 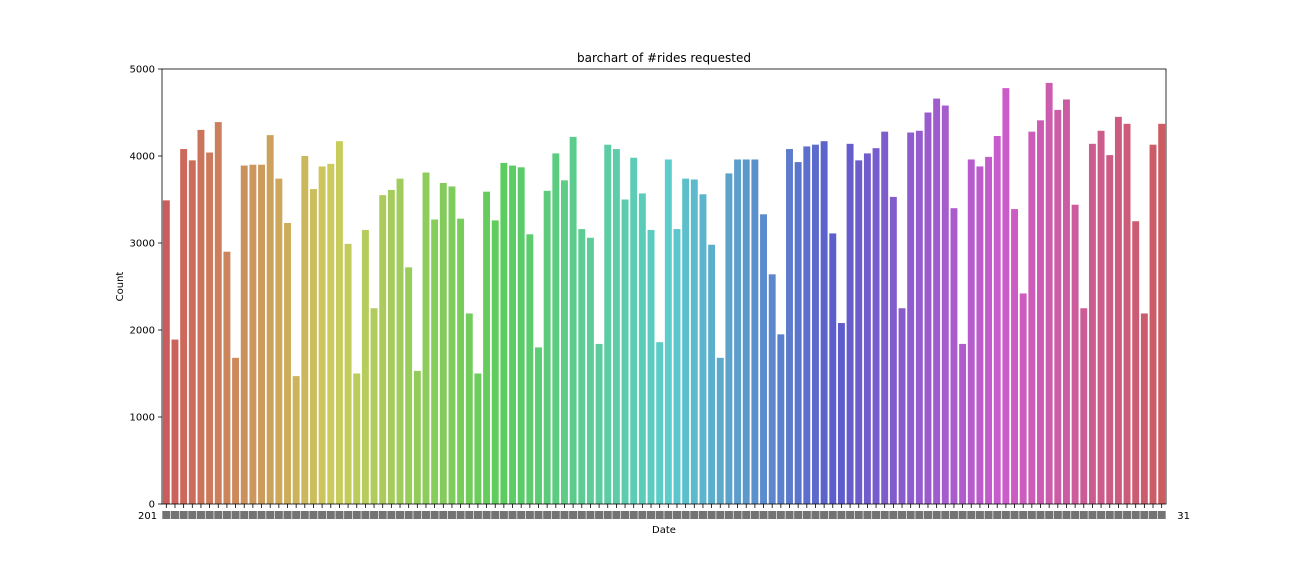 I want to click on x-axis-label: Date, so click(x=664, y=530).